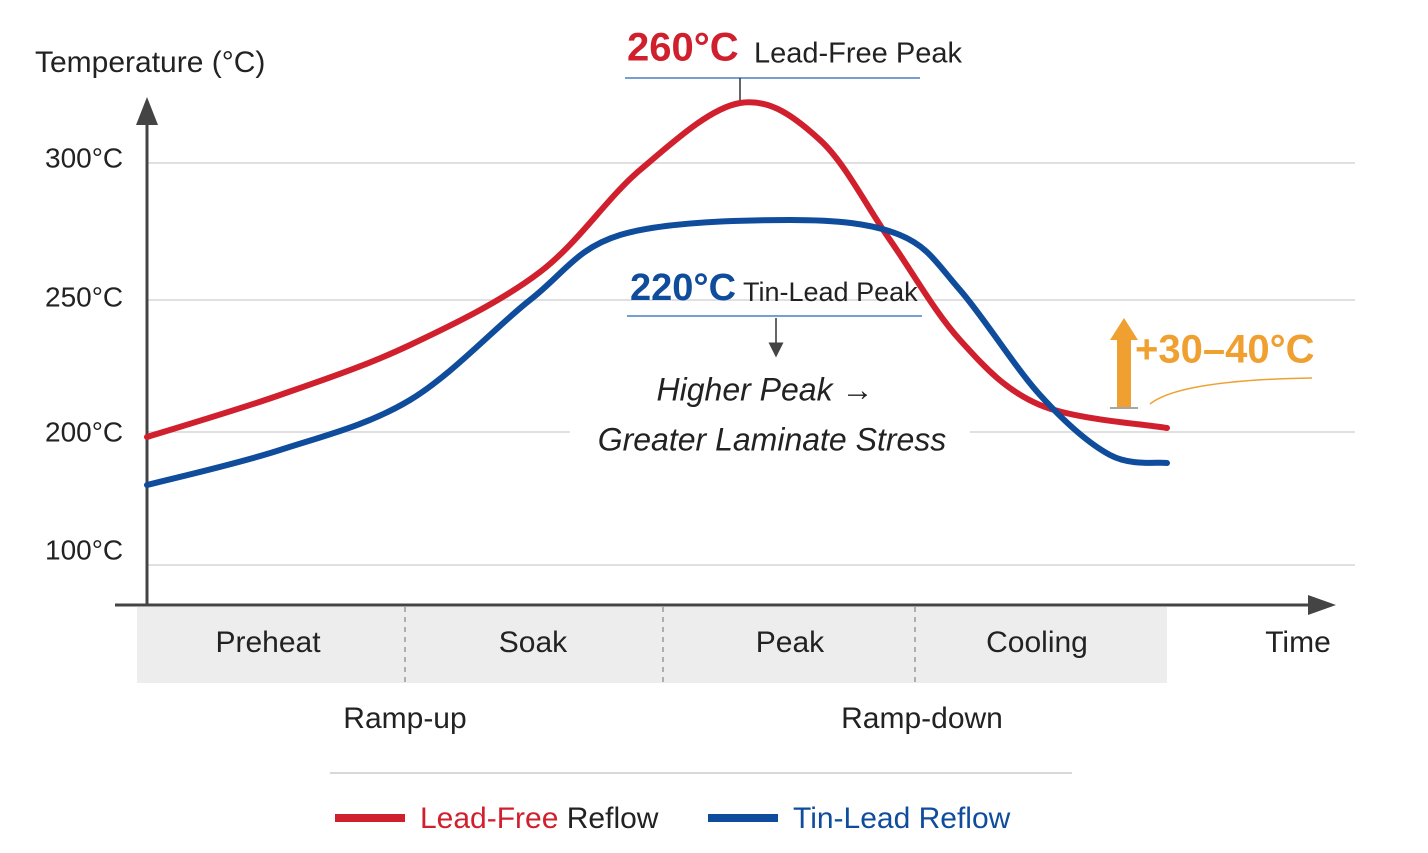  I want to click on note: Higher Peak →, so click(765, 389).